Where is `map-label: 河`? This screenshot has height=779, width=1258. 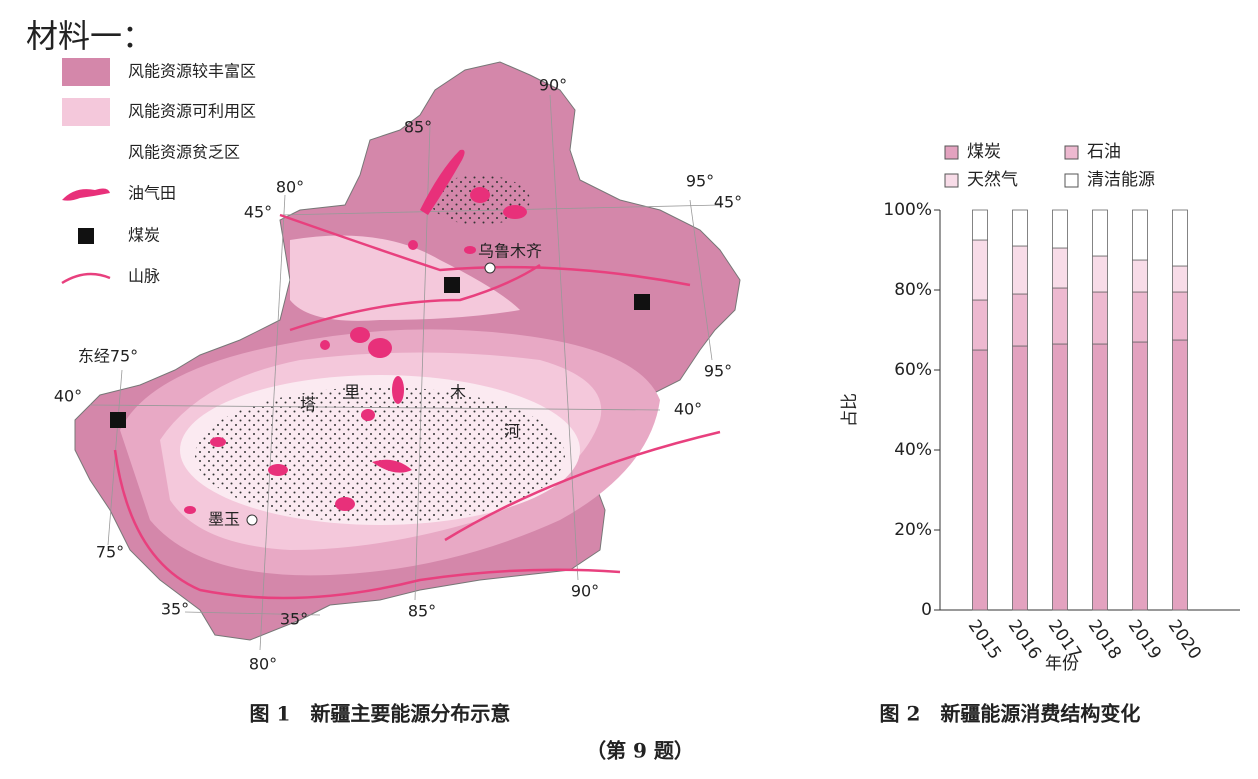 map-label: 河 is located at coordinates (512, 431).